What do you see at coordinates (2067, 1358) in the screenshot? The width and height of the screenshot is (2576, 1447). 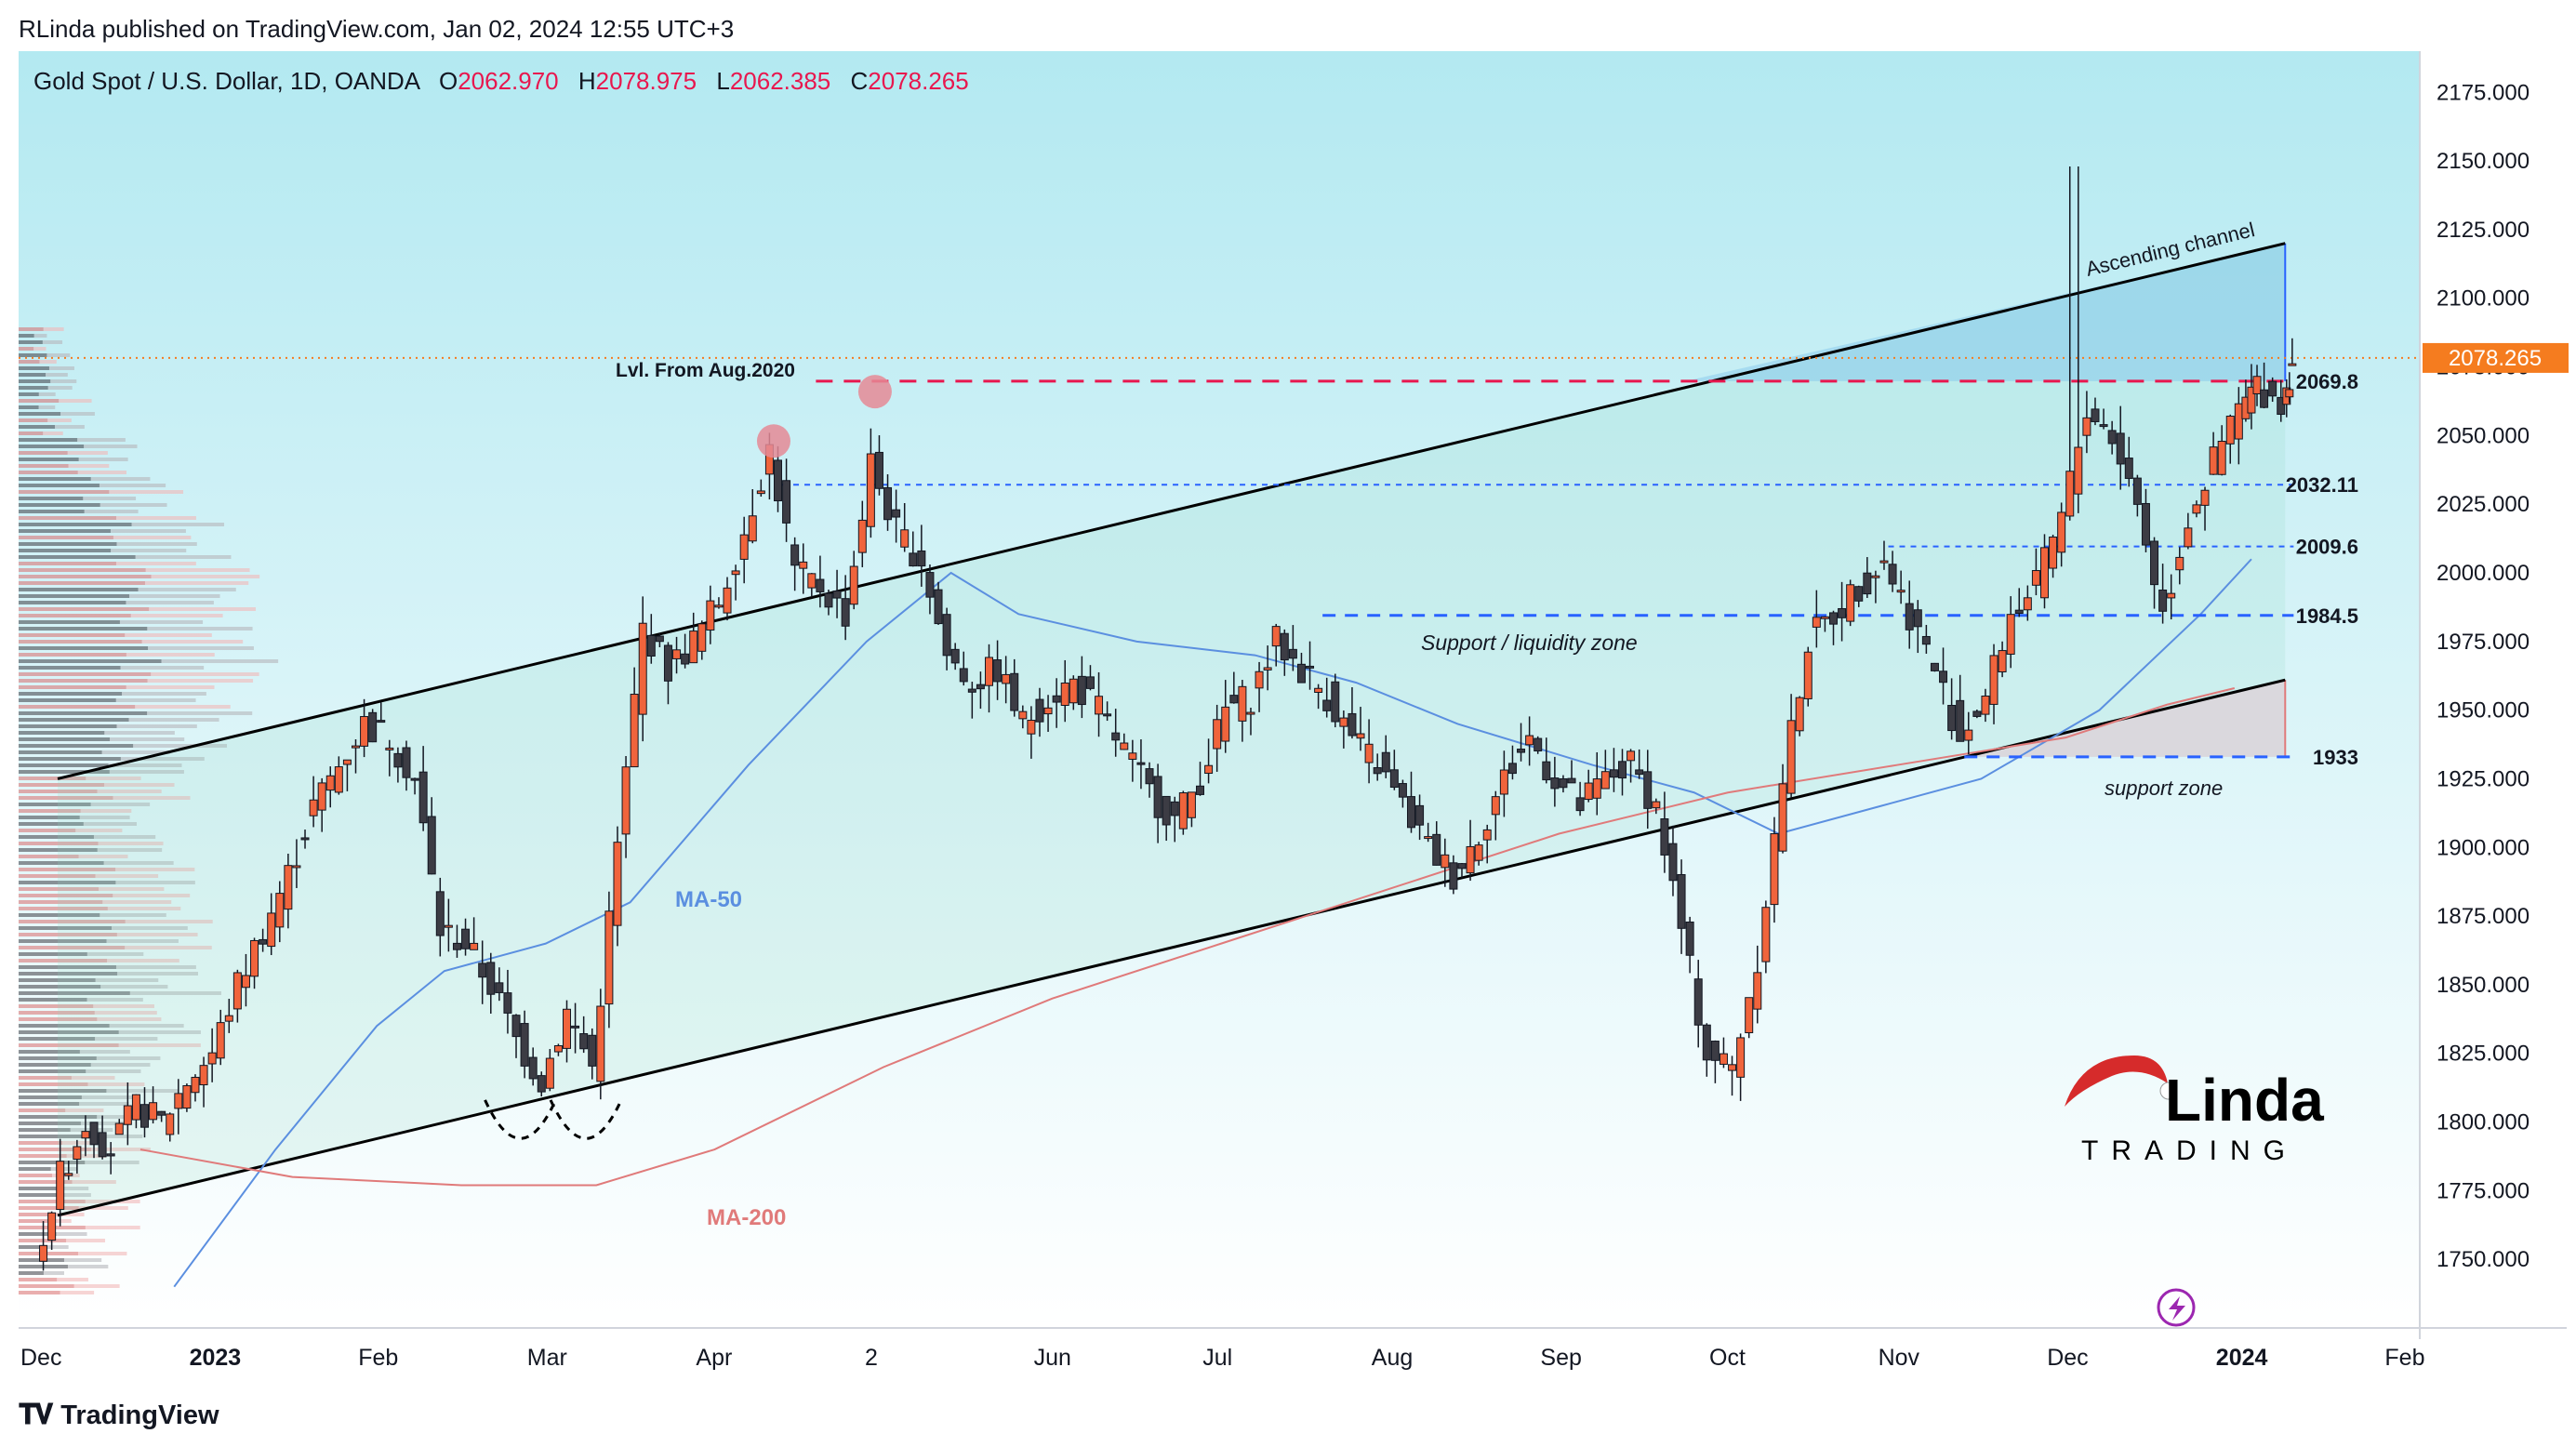 I see `x-tick-label: Dec` at bounding box center [2067, 1358].